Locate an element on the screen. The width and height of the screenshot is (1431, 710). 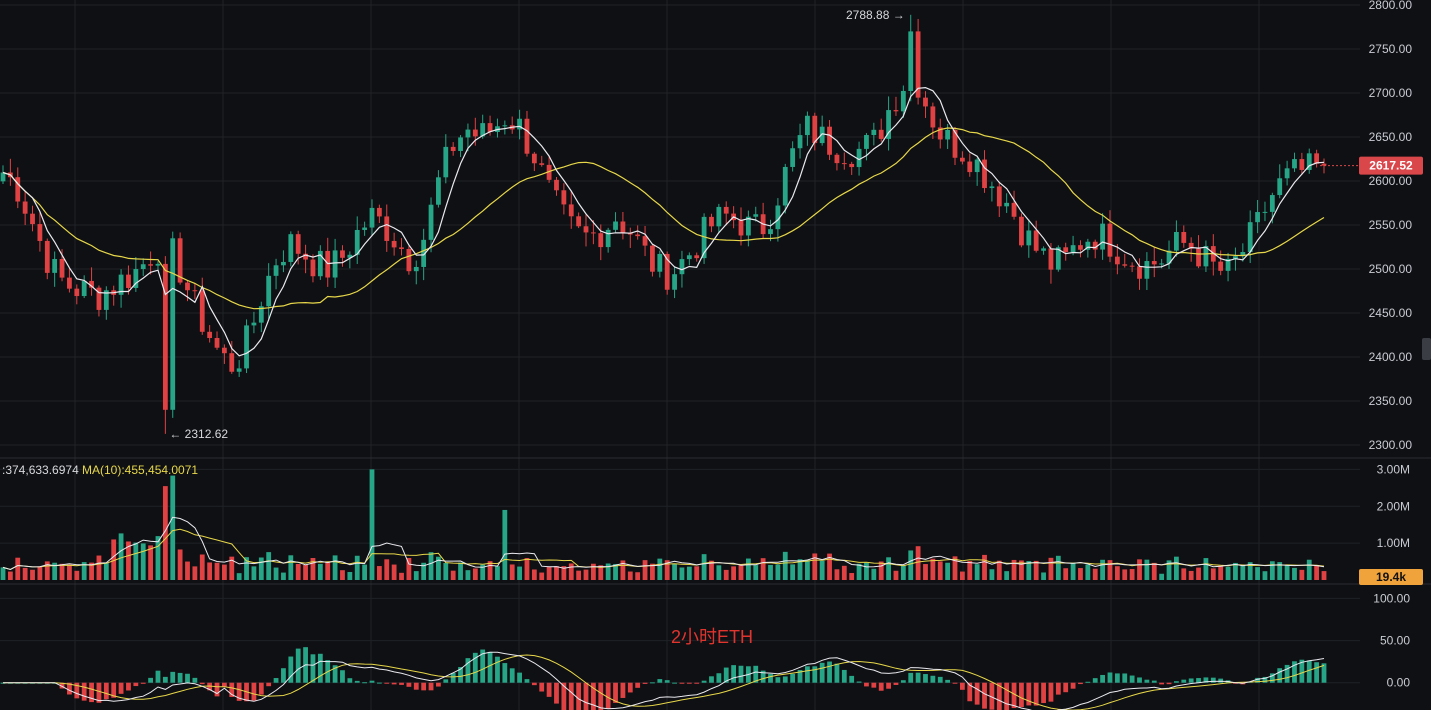
volume-tick-label: 2.00M is located at coordinates (1393, 506).